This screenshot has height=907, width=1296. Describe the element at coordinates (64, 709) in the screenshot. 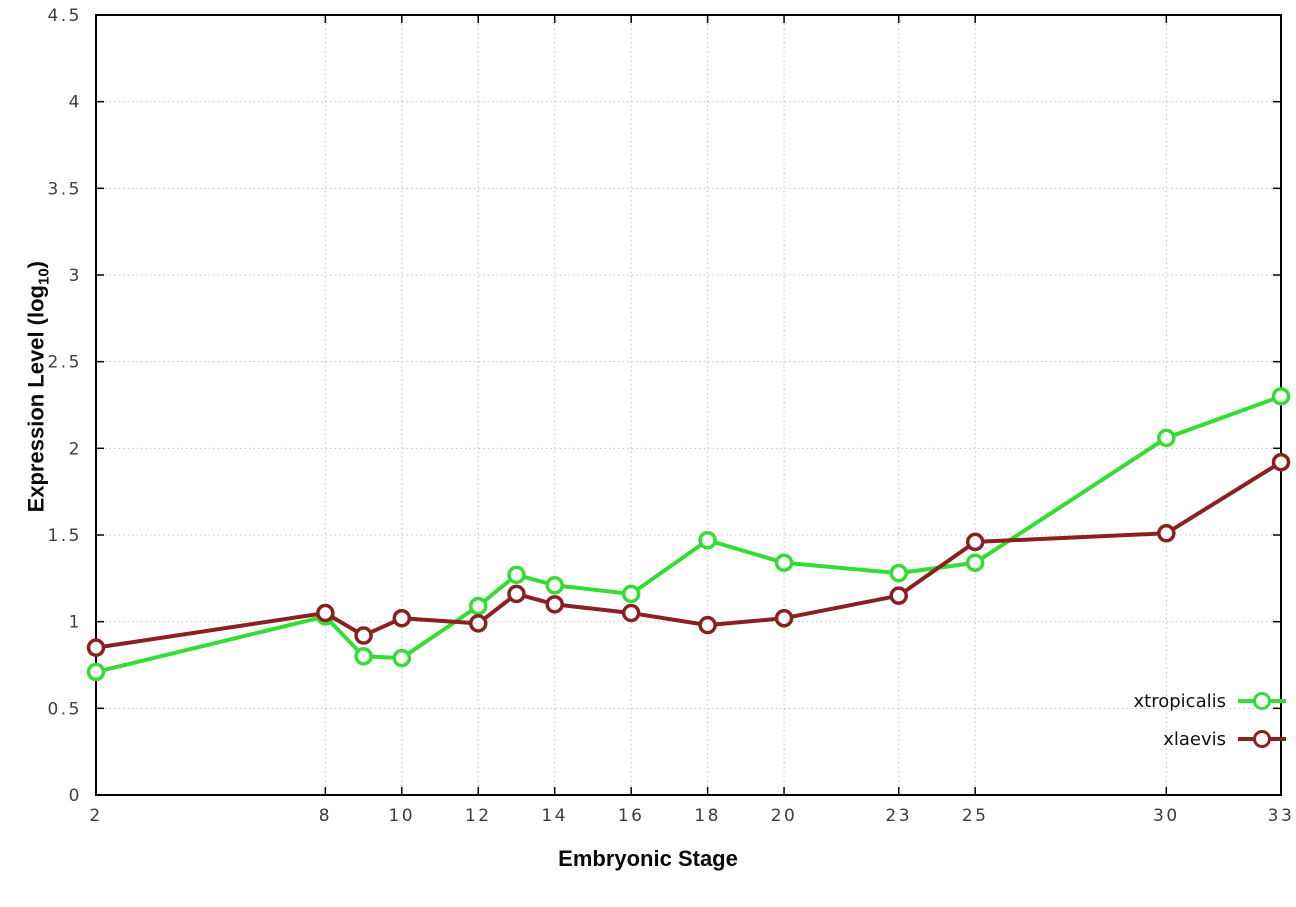

I see `y-tick-label: 0.5` at that location.